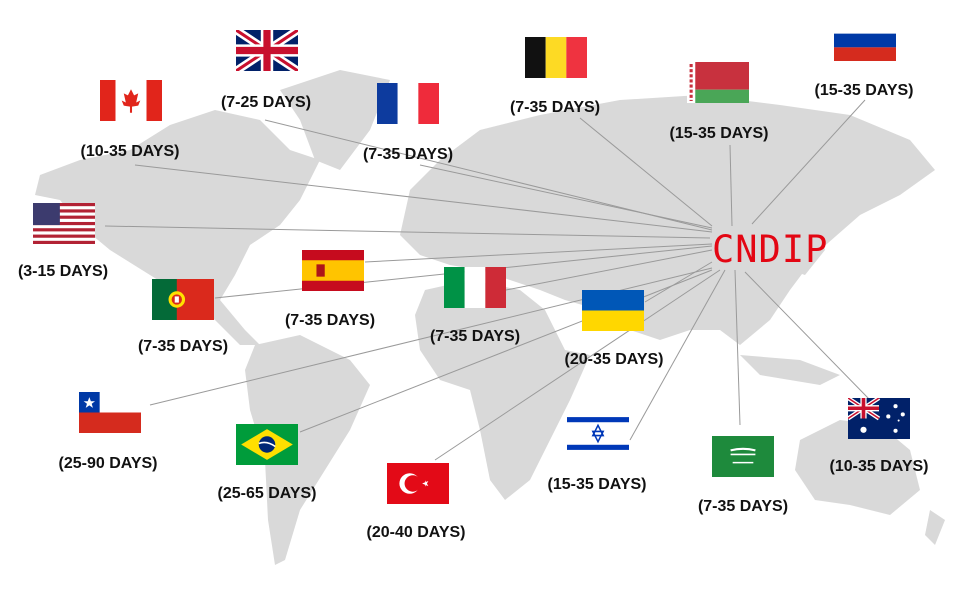 The height and width of the screenshot is (600, 960). What do you see at coordinates (267, 444) in the screenshot?
I see `brazil-flag-icon` at bounding box center [267, 444].